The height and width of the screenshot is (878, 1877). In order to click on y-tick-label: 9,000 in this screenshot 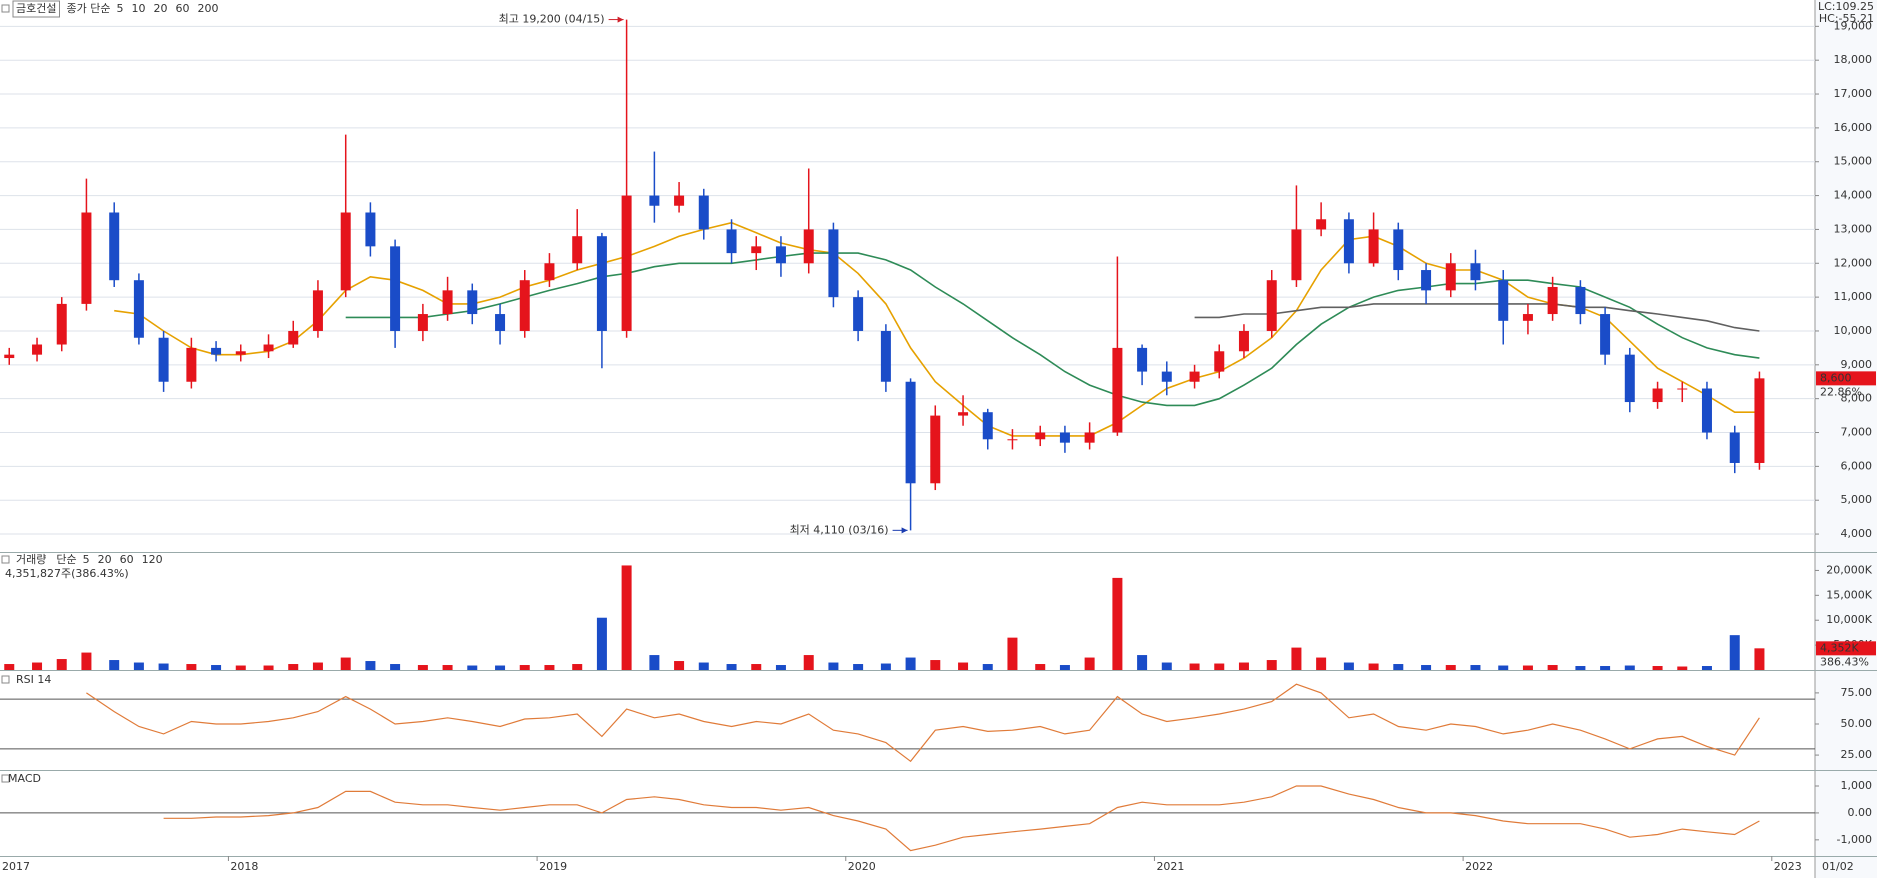, I will do `click(1857, 364)`.